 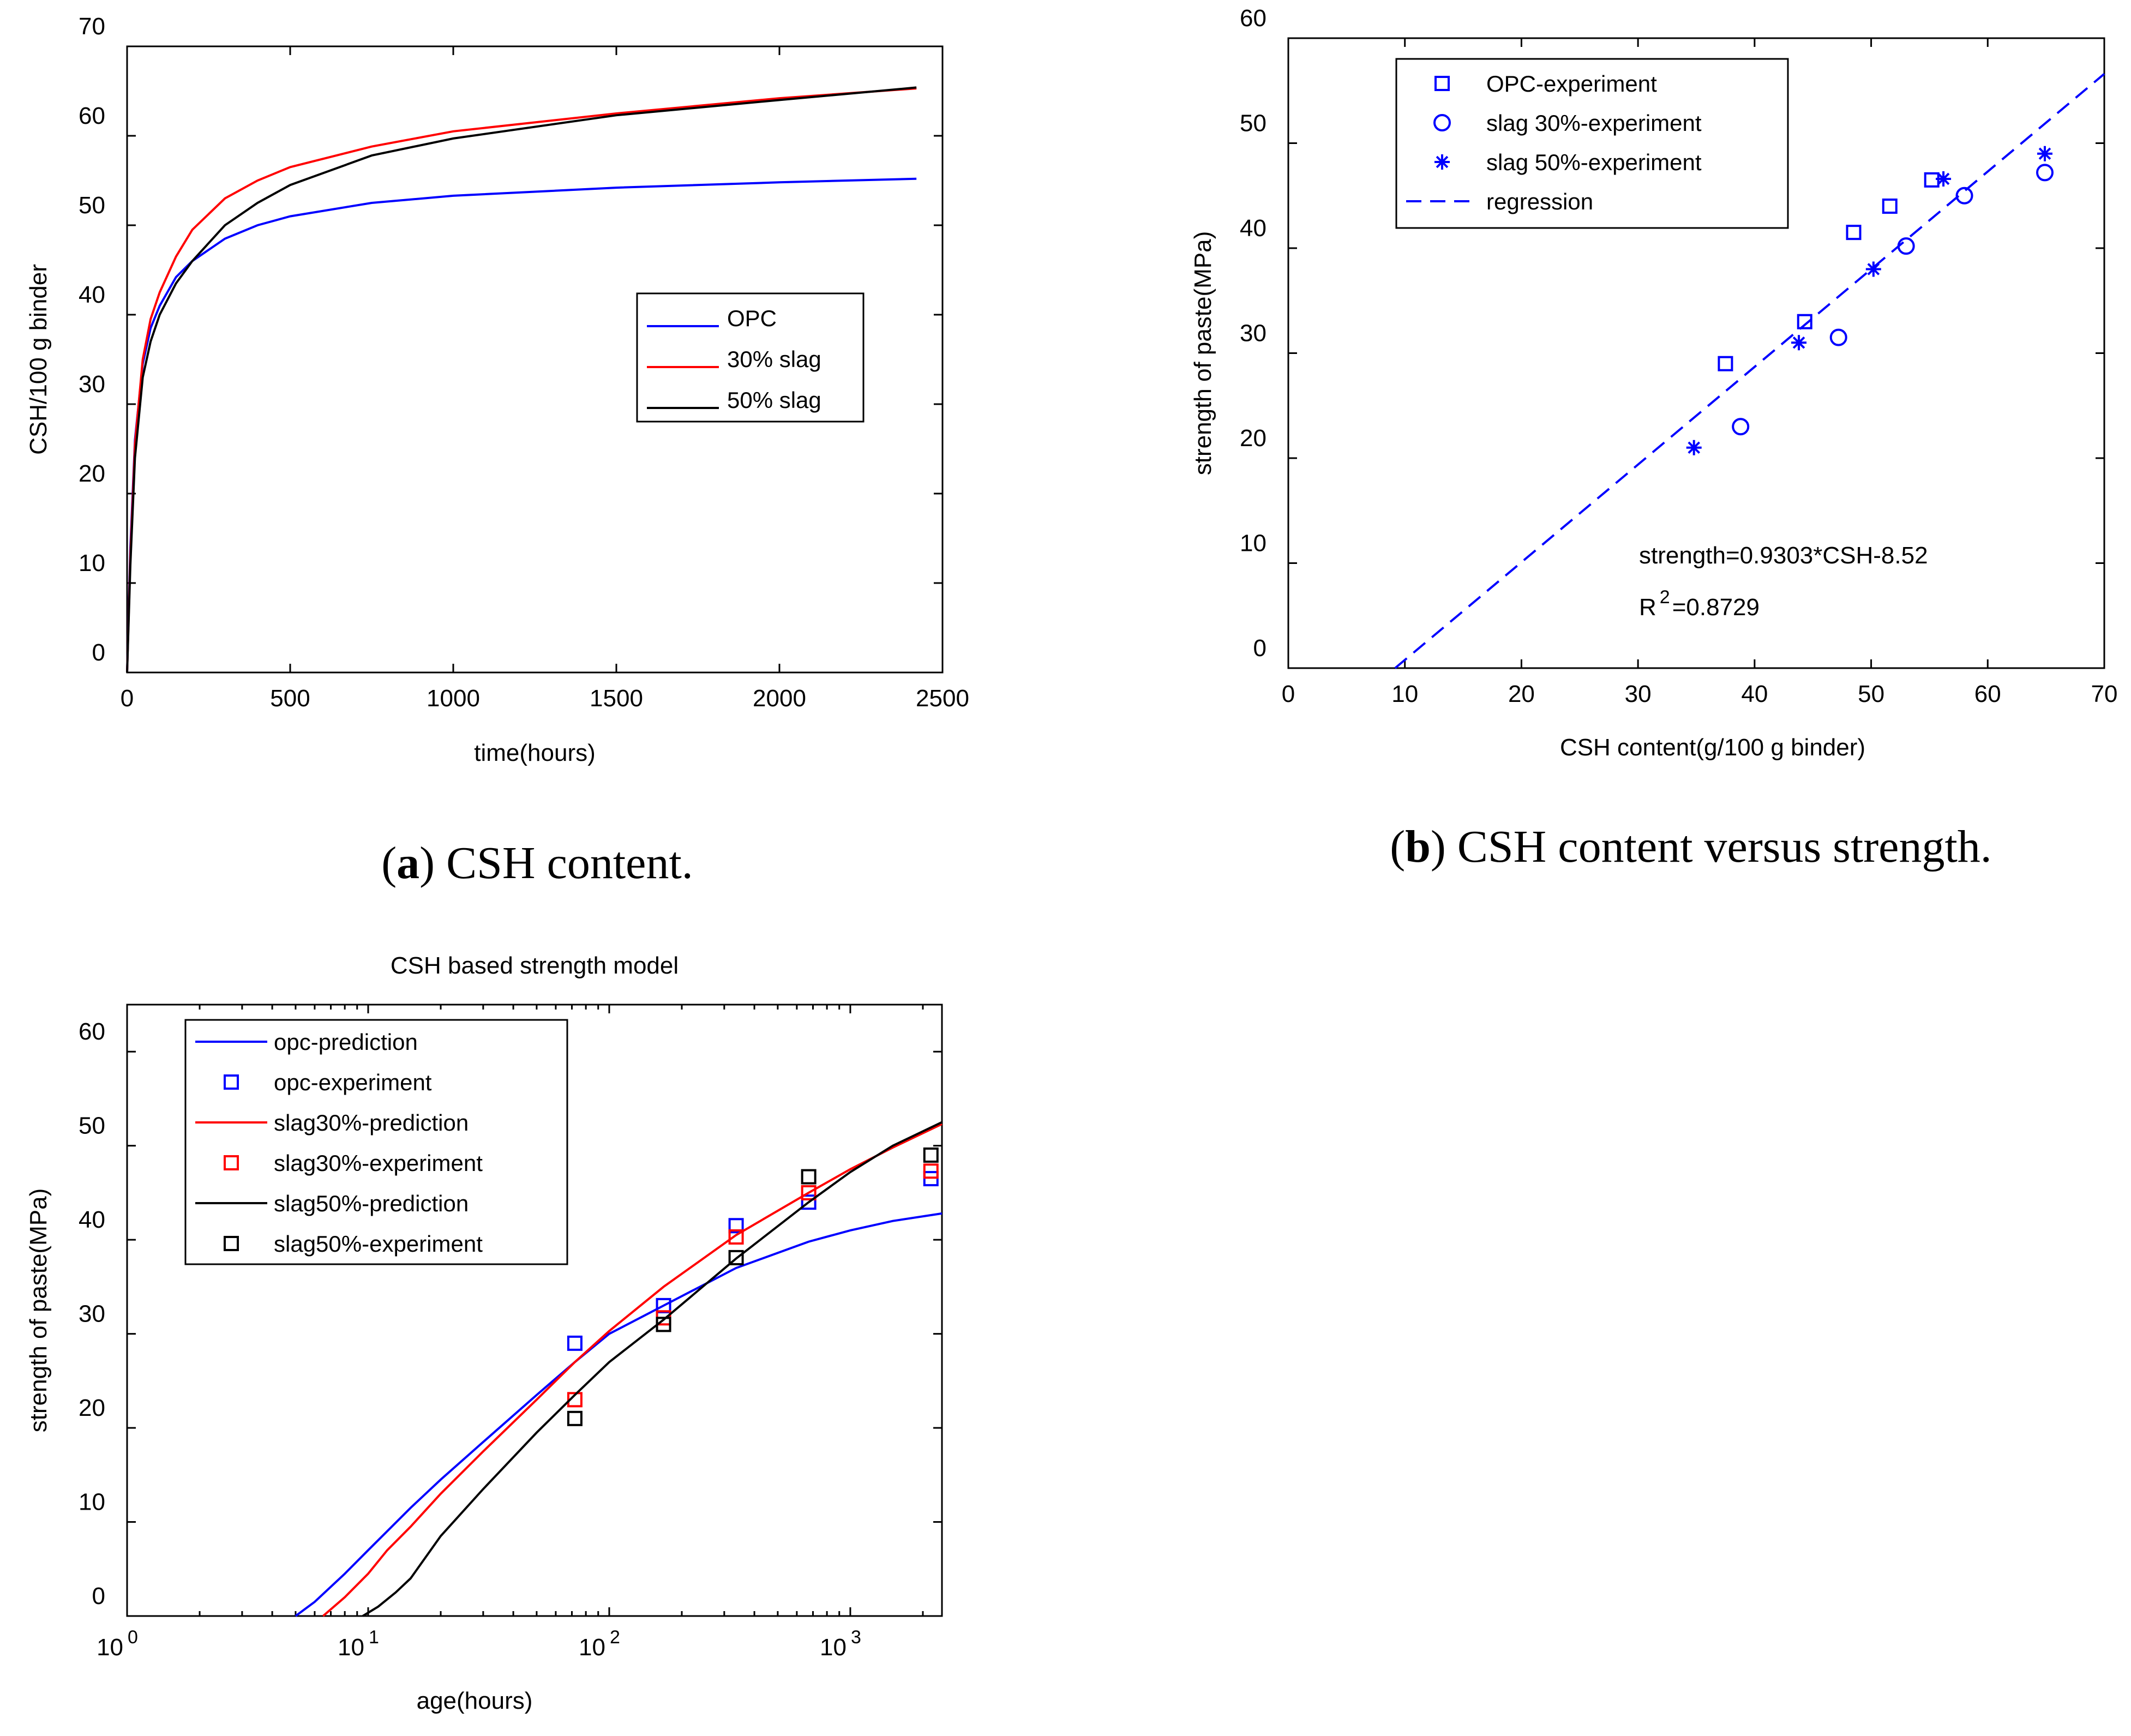 What do you see at coordinates (1712, 747) in the screenshot?
I see `b-xlabel: CSH content(g/100 g binder)` at bounding box center [1712, 747].